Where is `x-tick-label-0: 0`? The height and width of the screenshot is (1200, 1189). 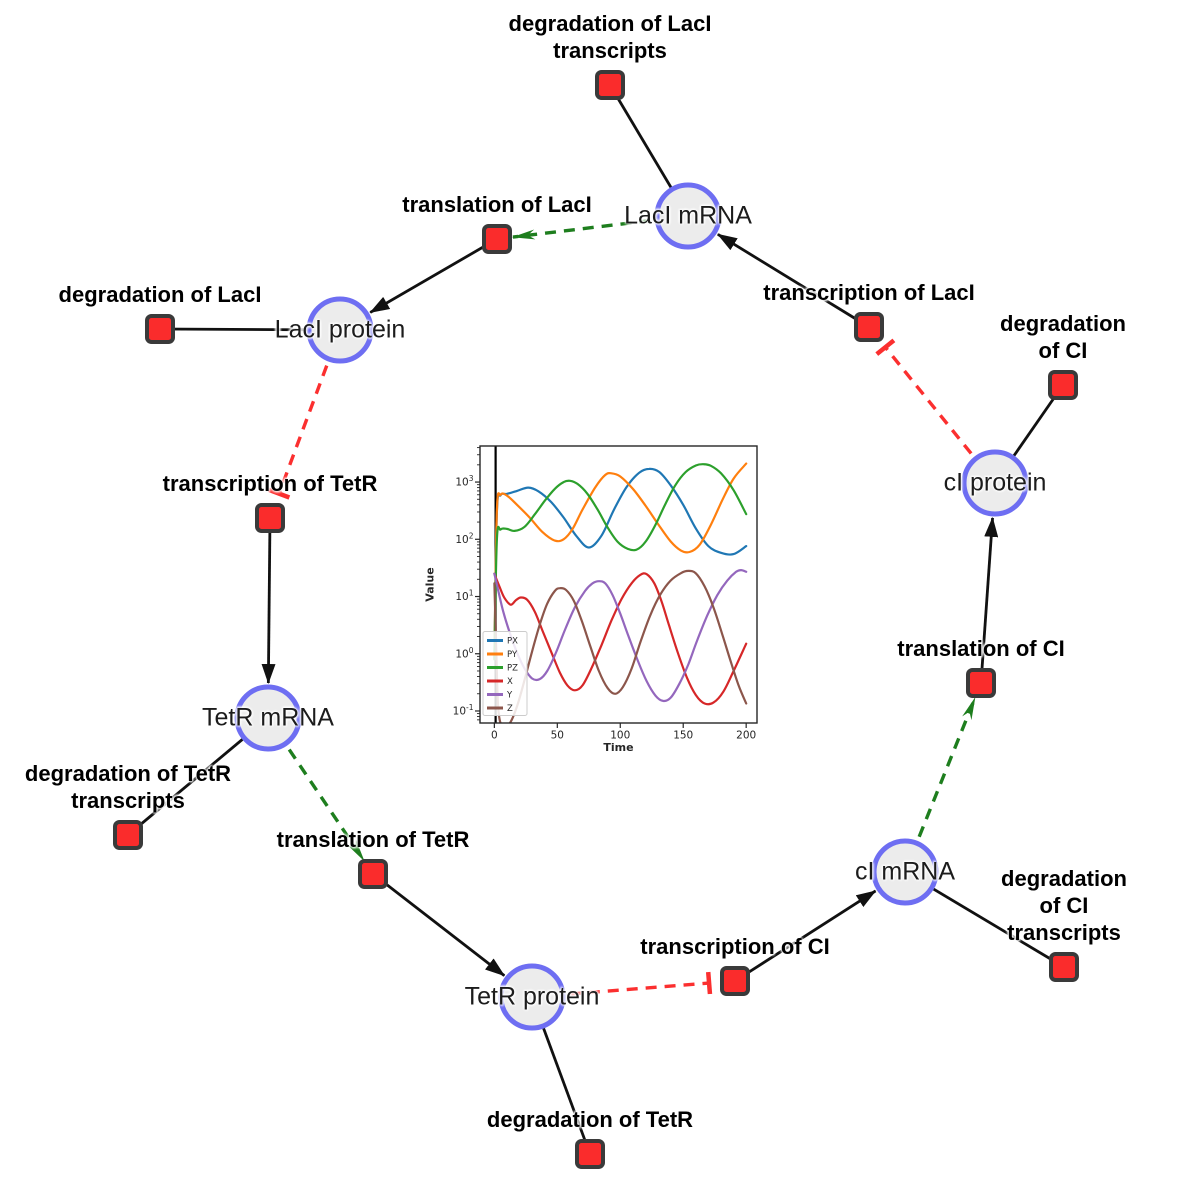 x-tick-label-0: 0 is located at coordinates (494, 736).